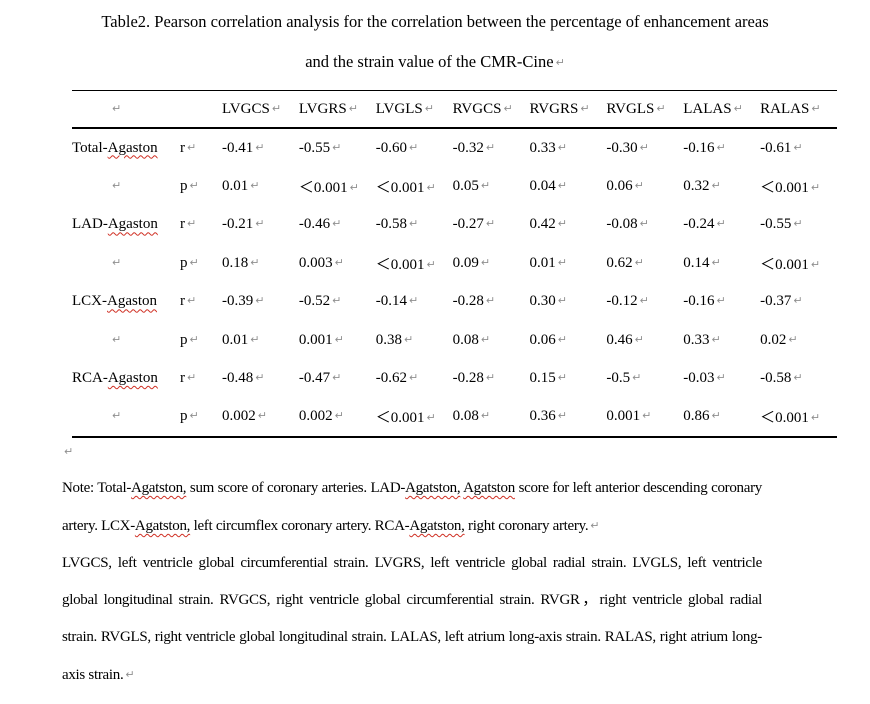  Describe the element at coordinates (568, 416) in the screenshot. I see `p-value-col5: 0.36 ↵` at that location.